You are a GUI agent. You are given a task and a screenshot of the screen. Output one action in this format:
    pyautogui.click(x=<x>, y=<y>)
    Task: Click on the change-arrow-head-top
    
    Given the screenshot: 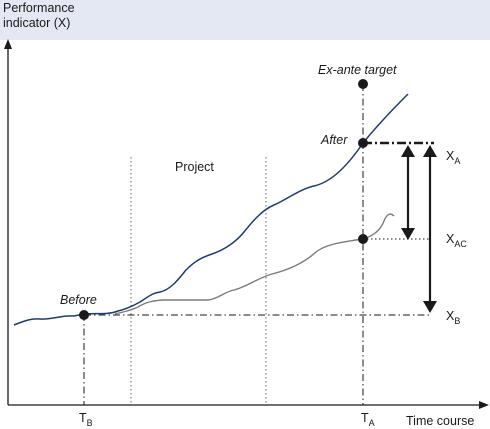 What is the action you would take?
    pyautogui.click(x=430, y=151)
    